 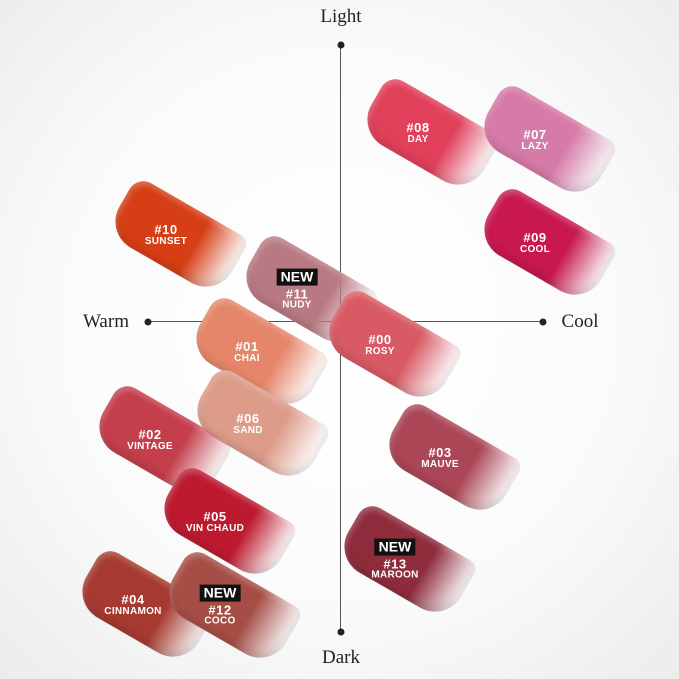 What do you see at coordinates (535, 146) in the screenshot?
I see `shade-name: LAZY` at bounding box center [535, 146].